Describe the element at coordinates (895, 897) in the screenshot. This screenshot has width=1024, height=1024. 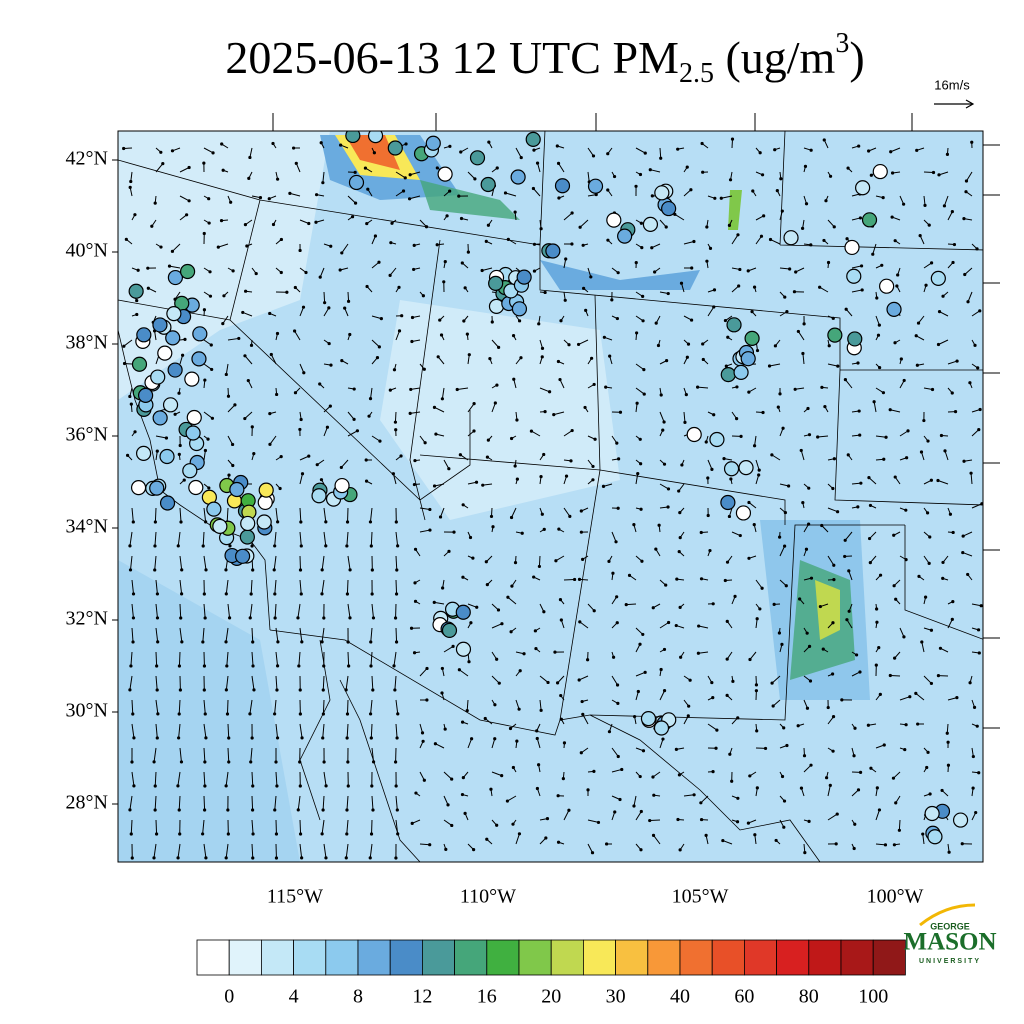
I see `longitude-label: 100°W` at that location.